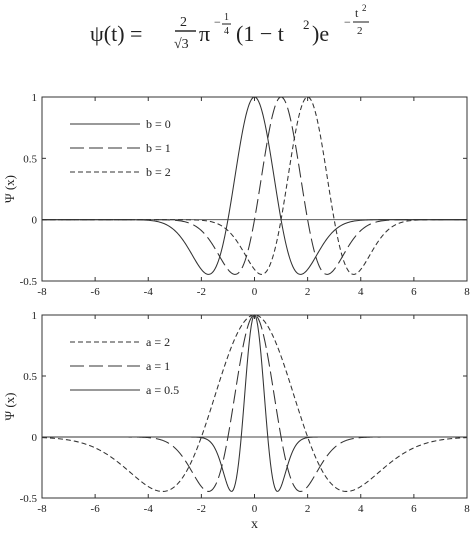  Describe the element at coordinates (254, 524) in the screenshot. I see `x-axis-label: x` at that location.